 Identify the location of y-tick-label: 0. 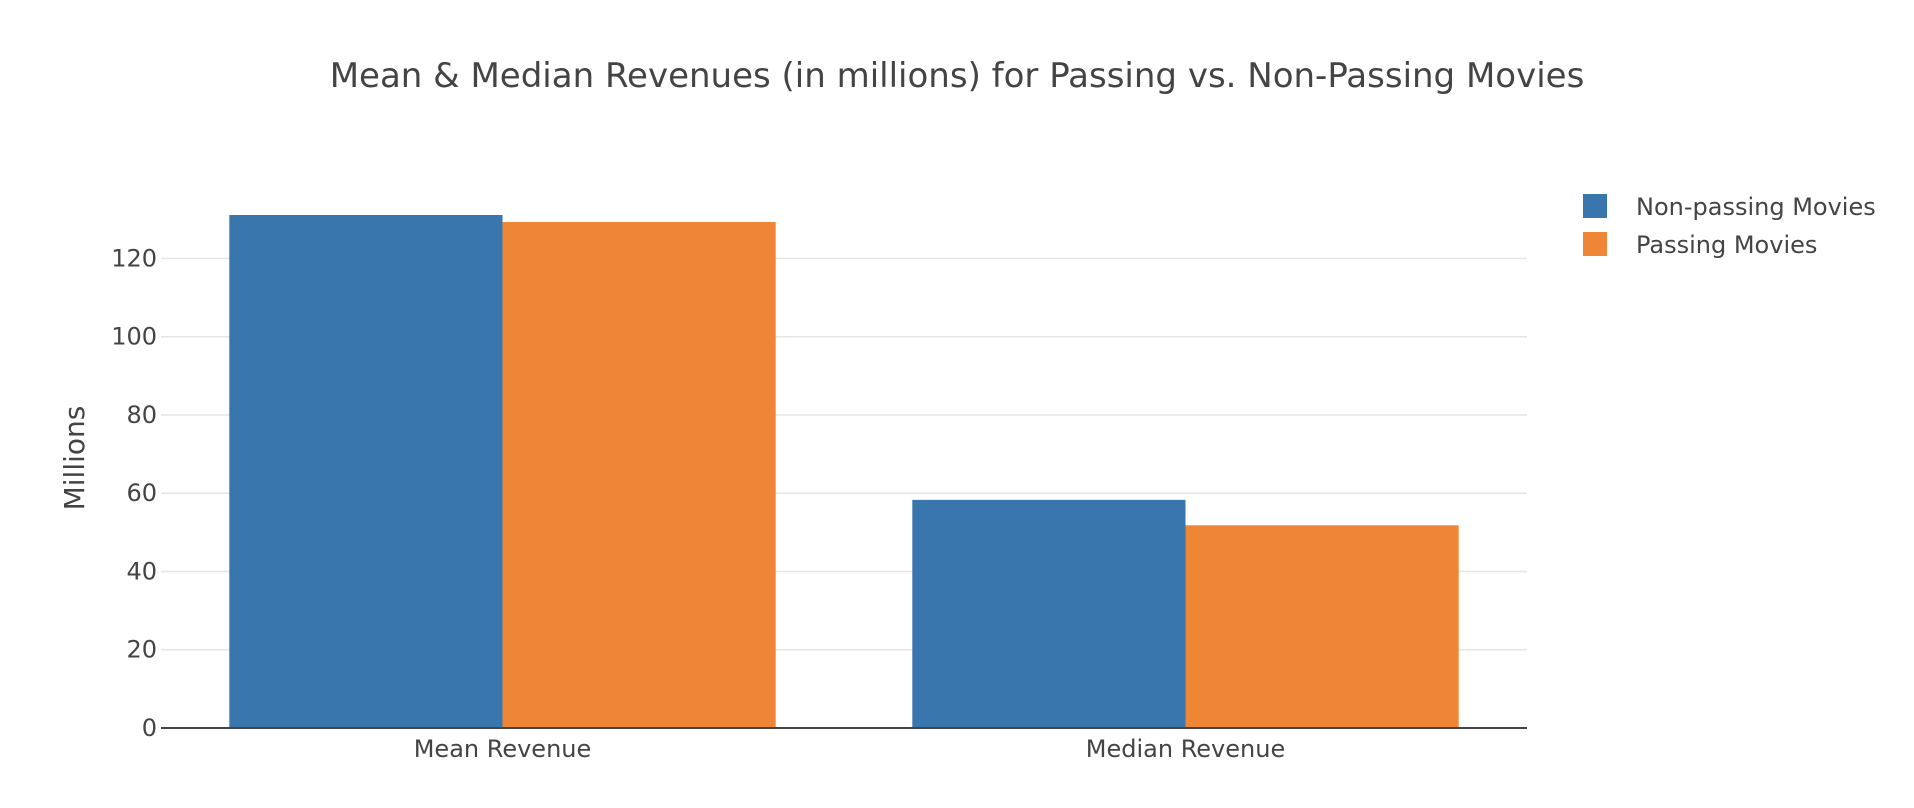
(149, 728).